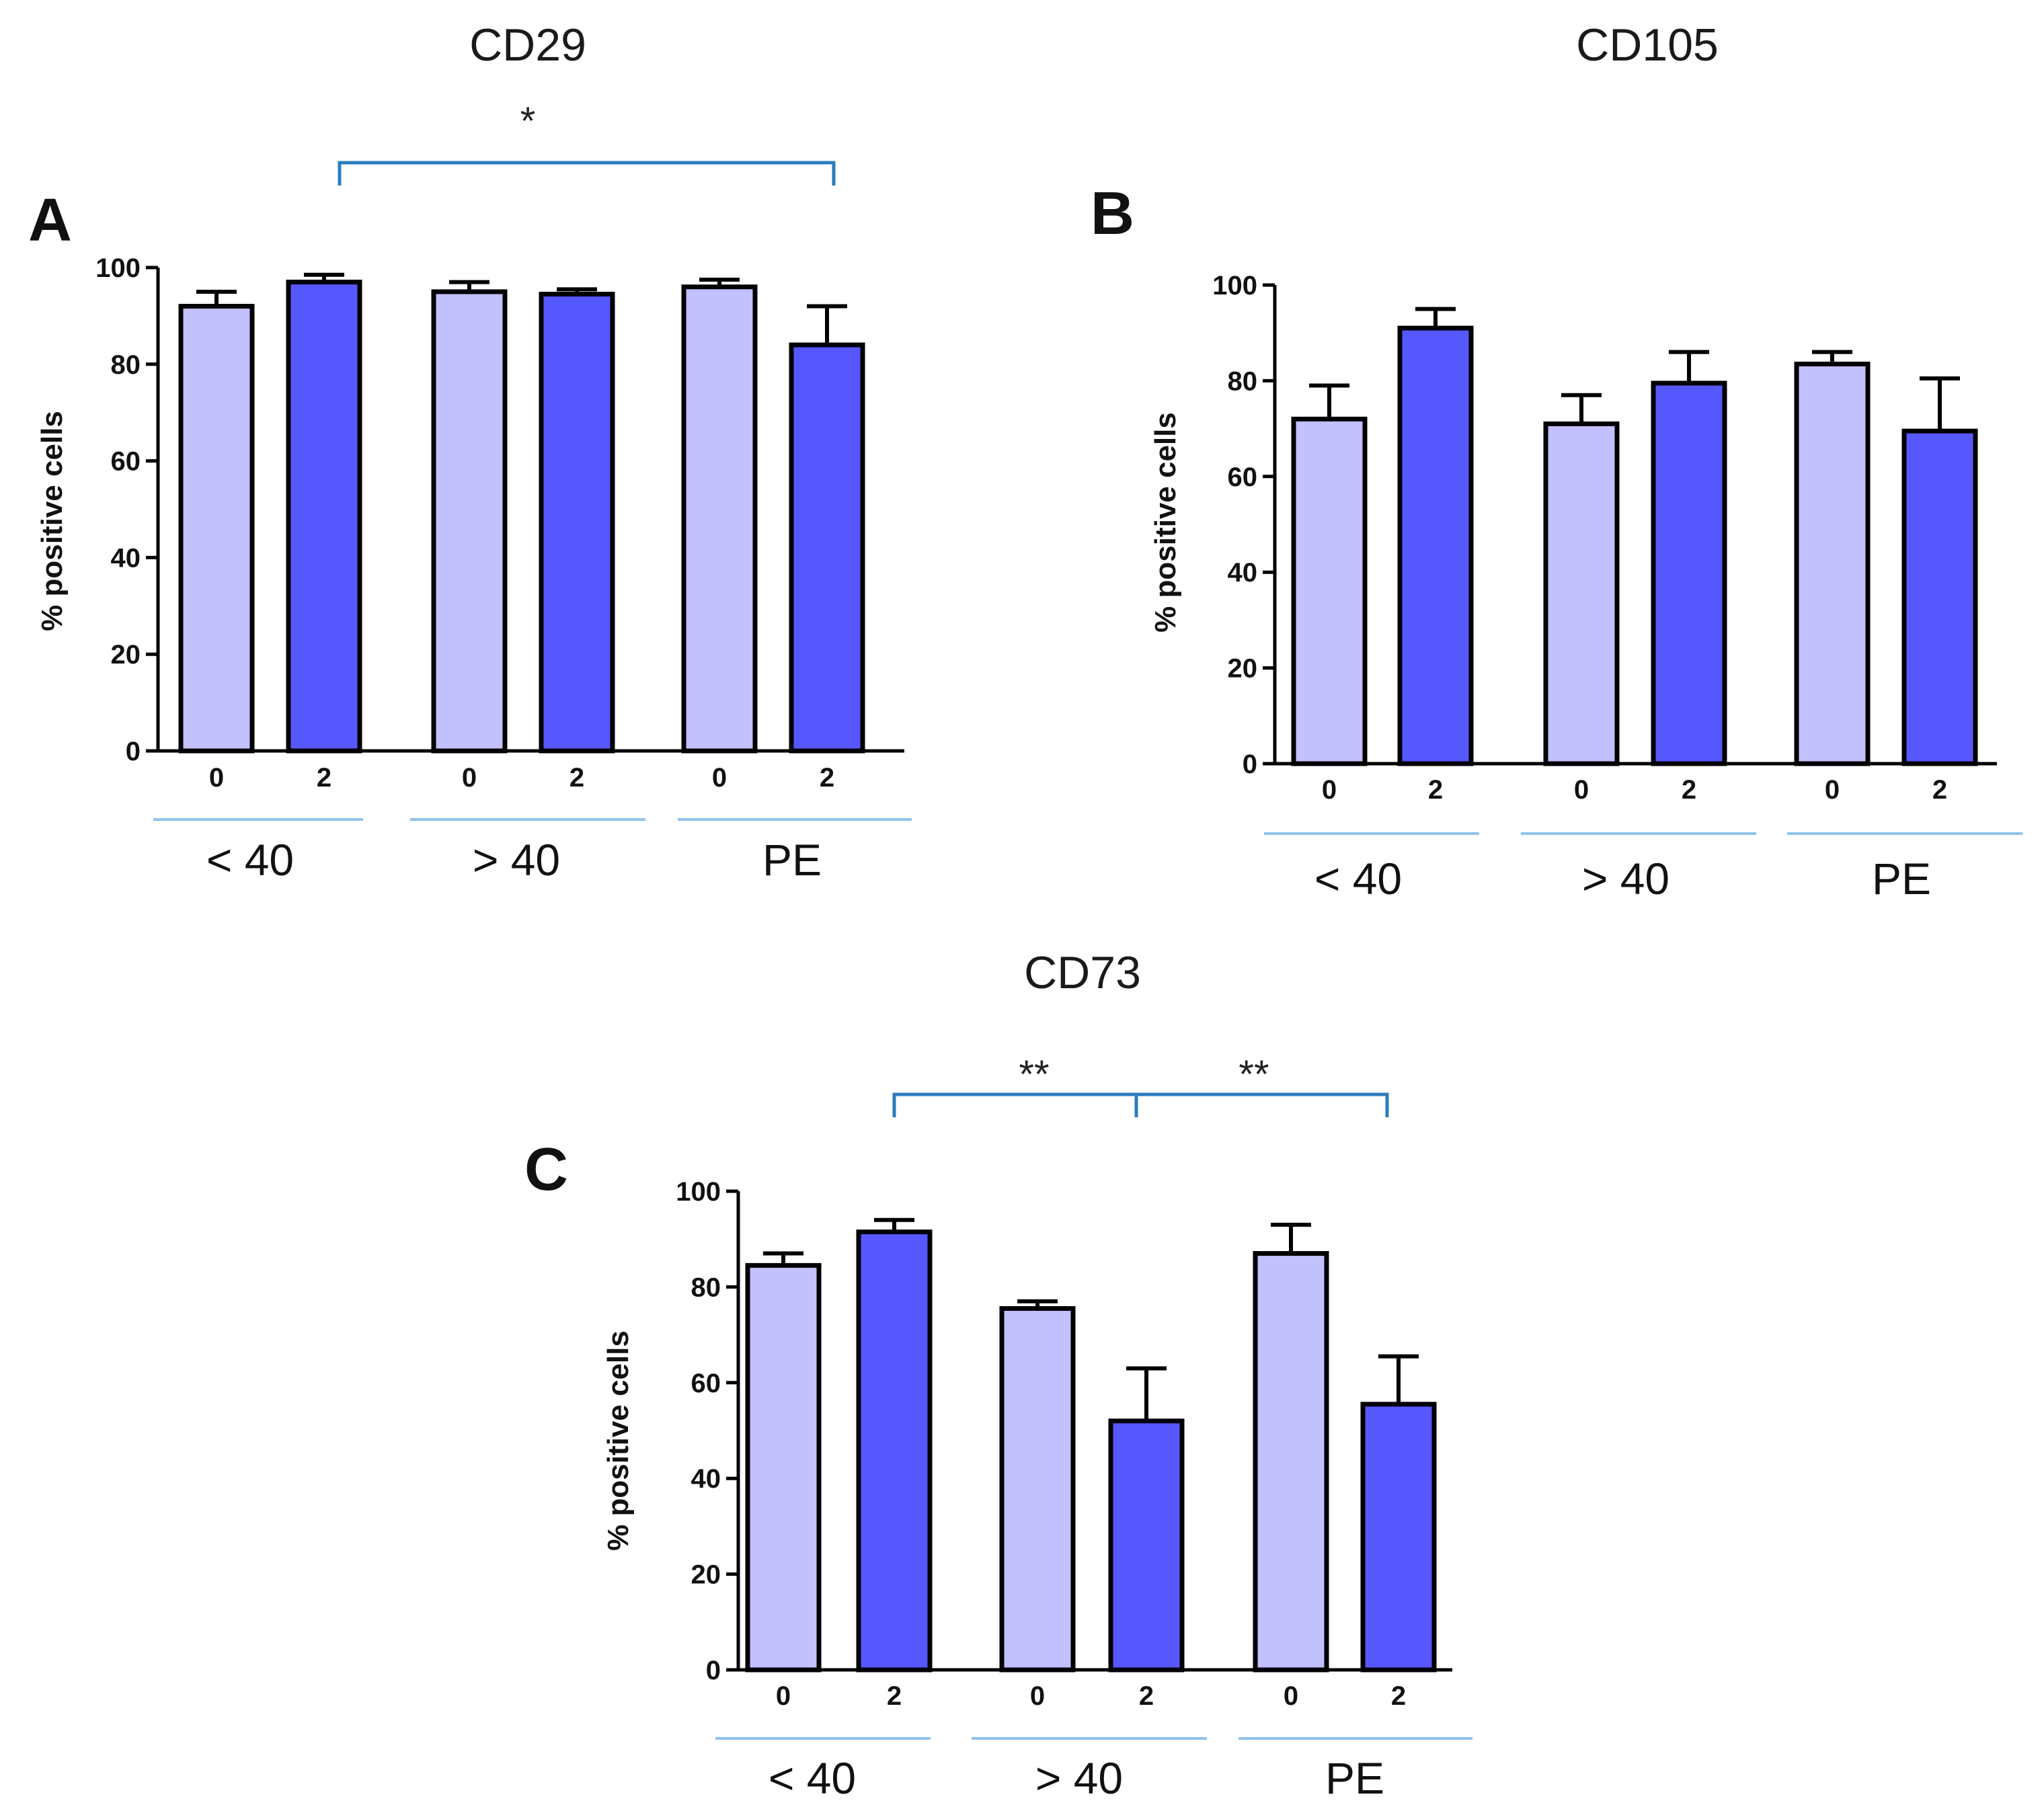 The width and height of the screenshot is (2044, 1807). Describe the element at coordinates (528, 121) in the screenshot. I see `significance-label: *` at that location.